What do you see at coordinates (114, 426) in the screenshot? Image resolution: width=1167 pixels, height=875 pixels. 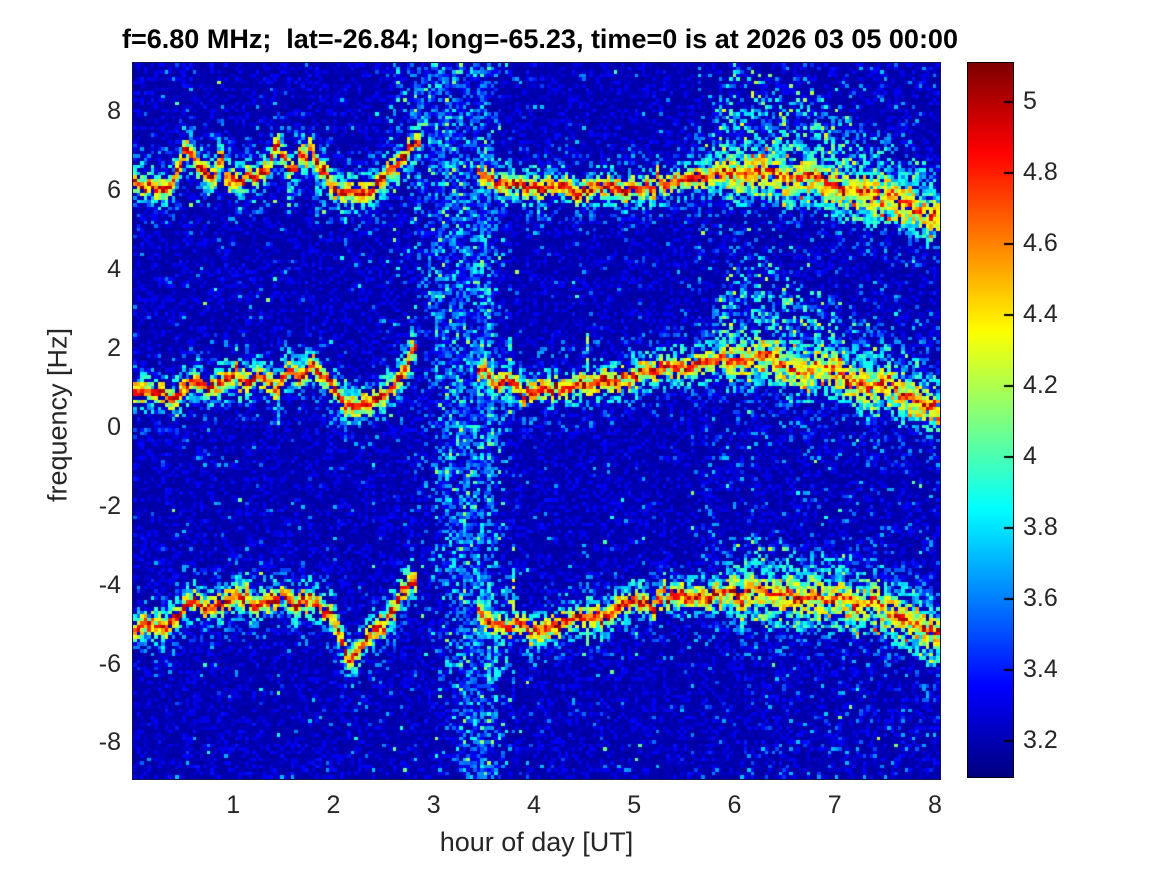 I see `y-tick-label: 0` at bounding box center [114, 426].